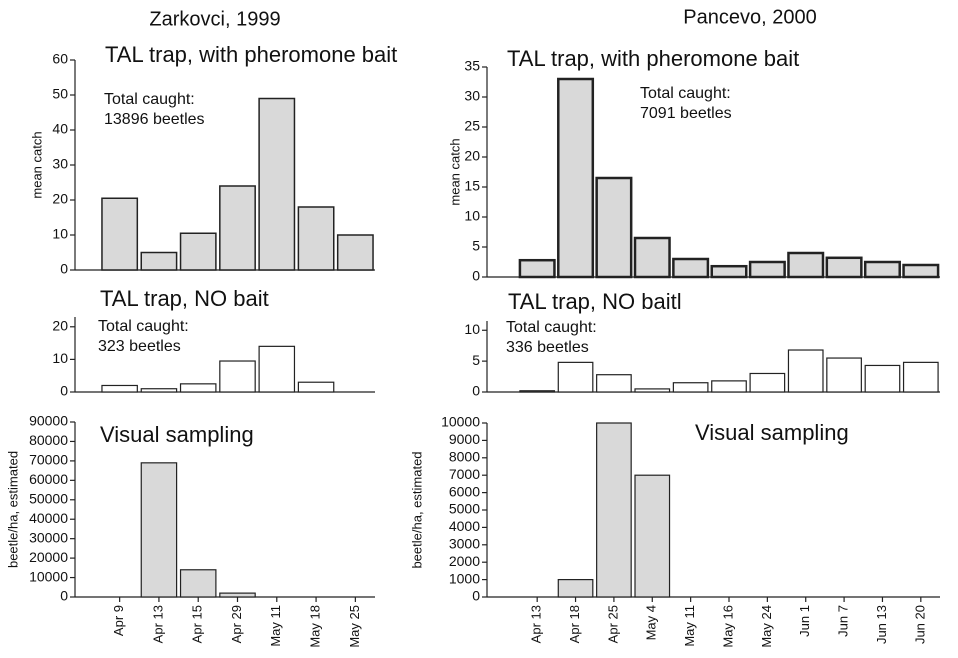  I want to click on column-title: Zarkovci, 1999, so click(214, 19).